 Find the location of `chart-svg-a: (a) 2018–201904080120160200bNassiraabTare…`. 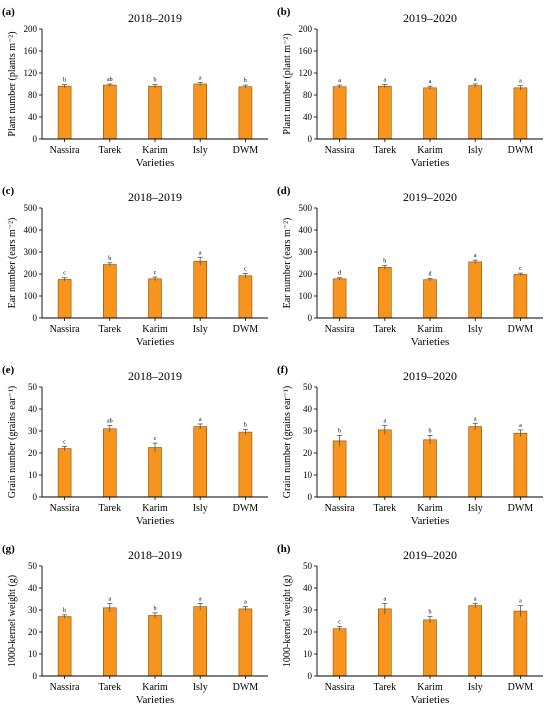

chart-svg-a: (a) 2018–201904080120160200bNassiraabTare… is located at coordinates (135, 87).